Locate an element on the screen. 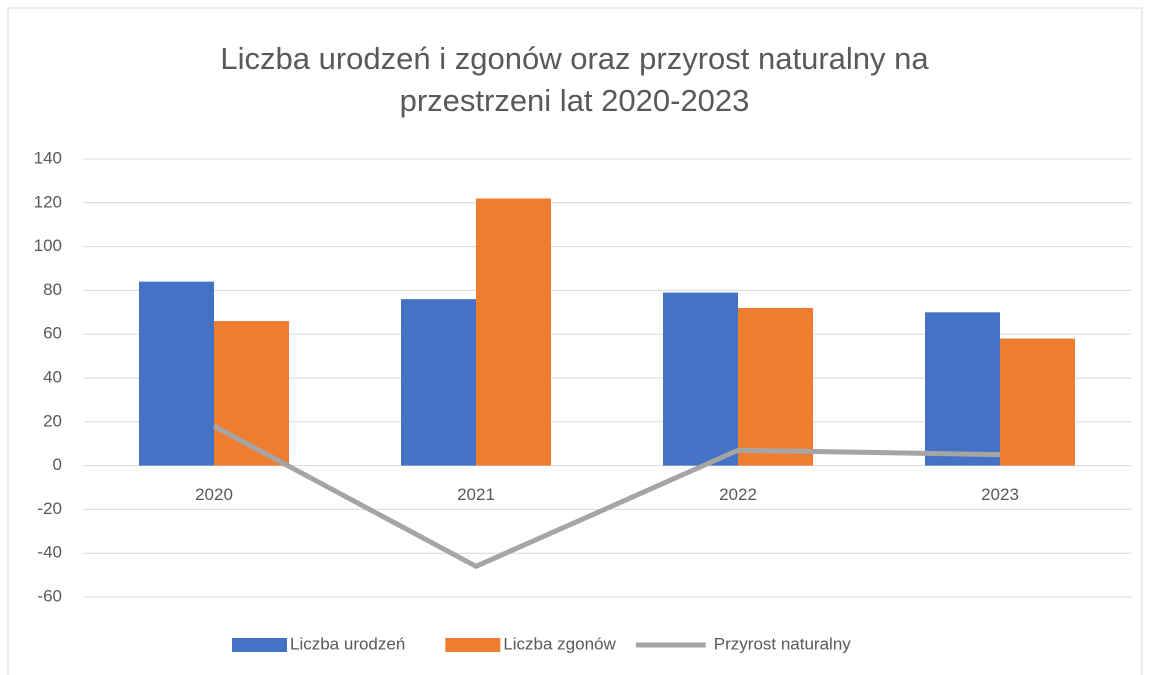 This screenshot has height=675, width=1149. y-tick-label: -60 is located at coordinates (49, 595).